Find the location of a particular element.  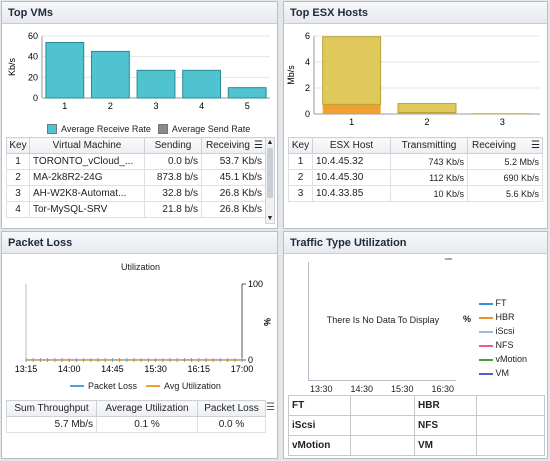

x-tick: 13:30 is located at coordinates (321, 389).